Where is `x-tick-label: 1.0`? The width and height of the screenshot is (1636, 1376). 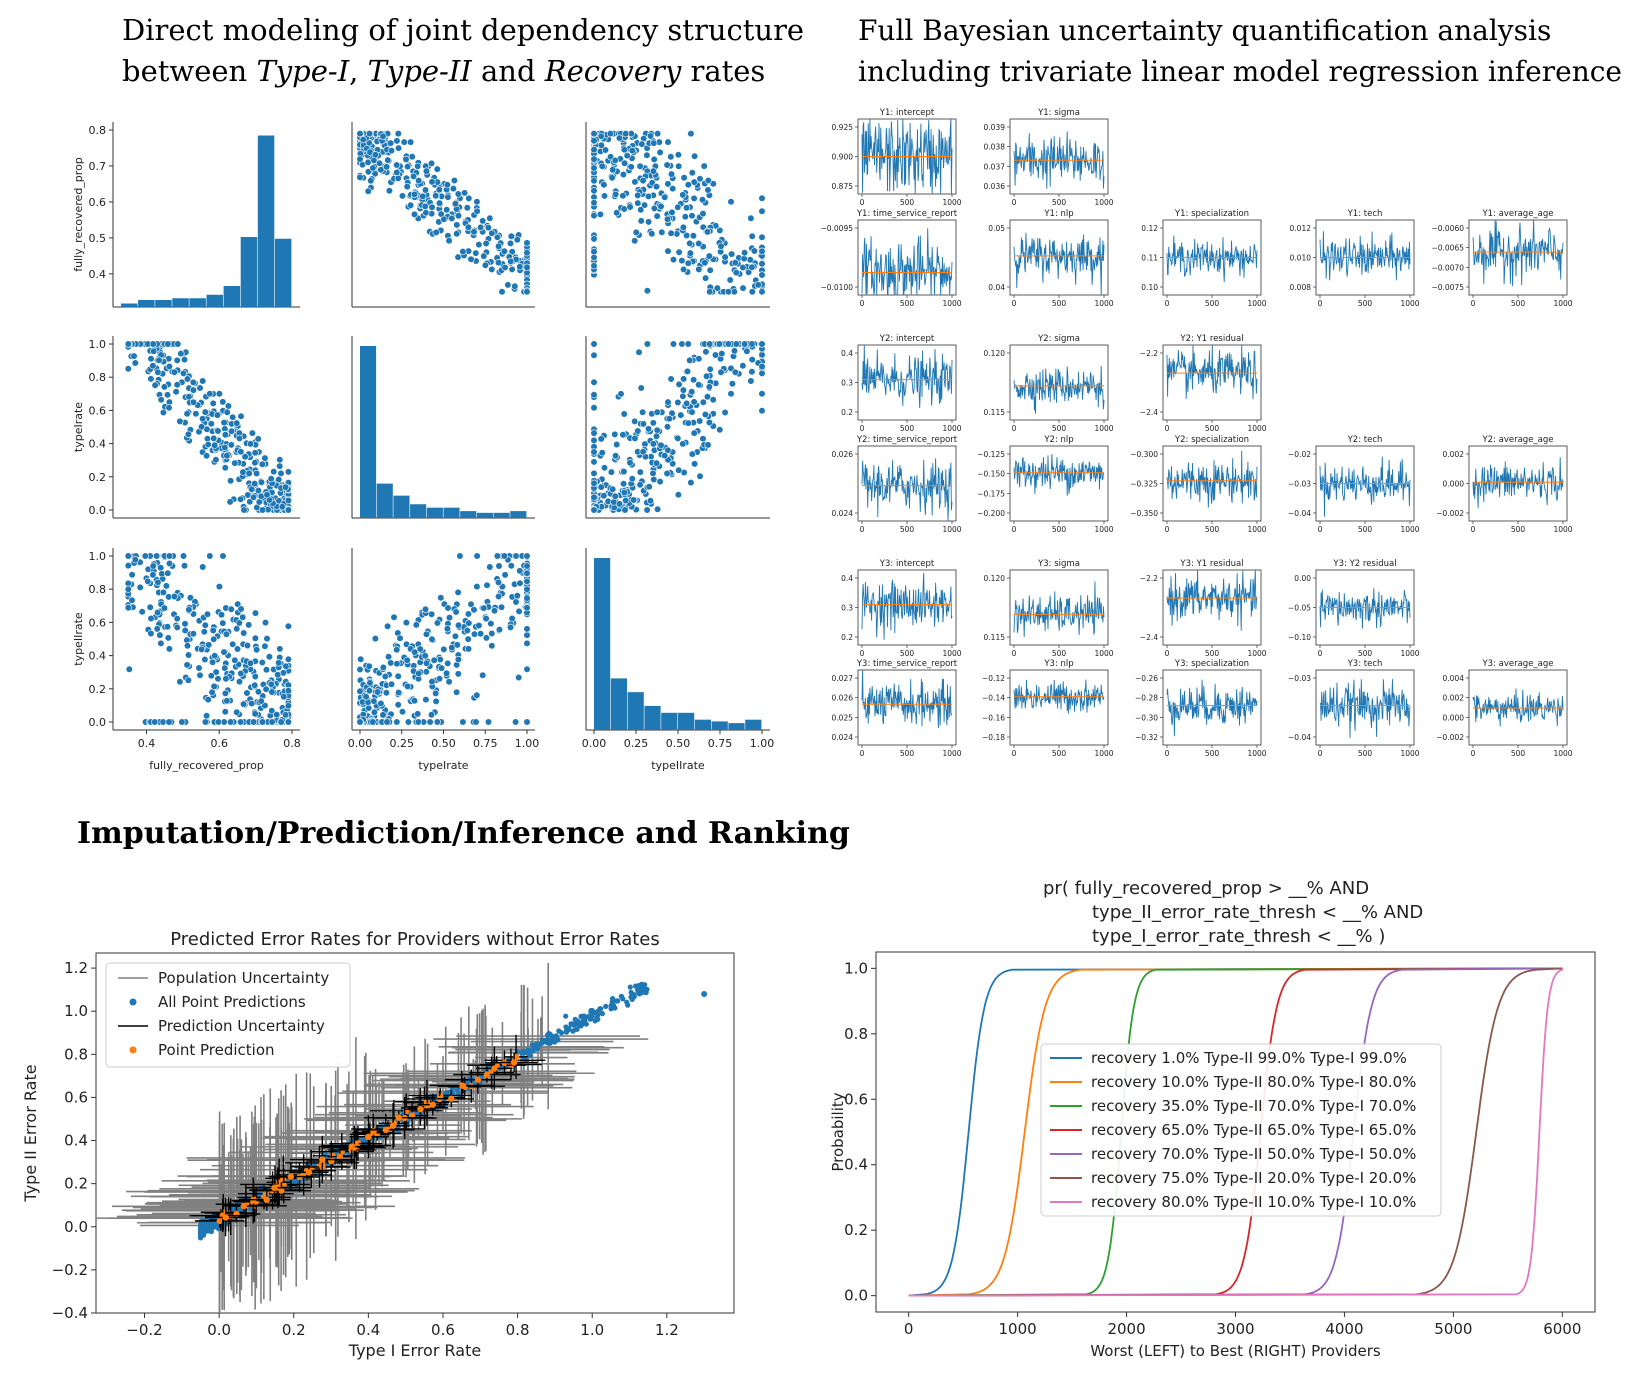 x-tick-label: 1.0 is located at coordinates (592, 1330).